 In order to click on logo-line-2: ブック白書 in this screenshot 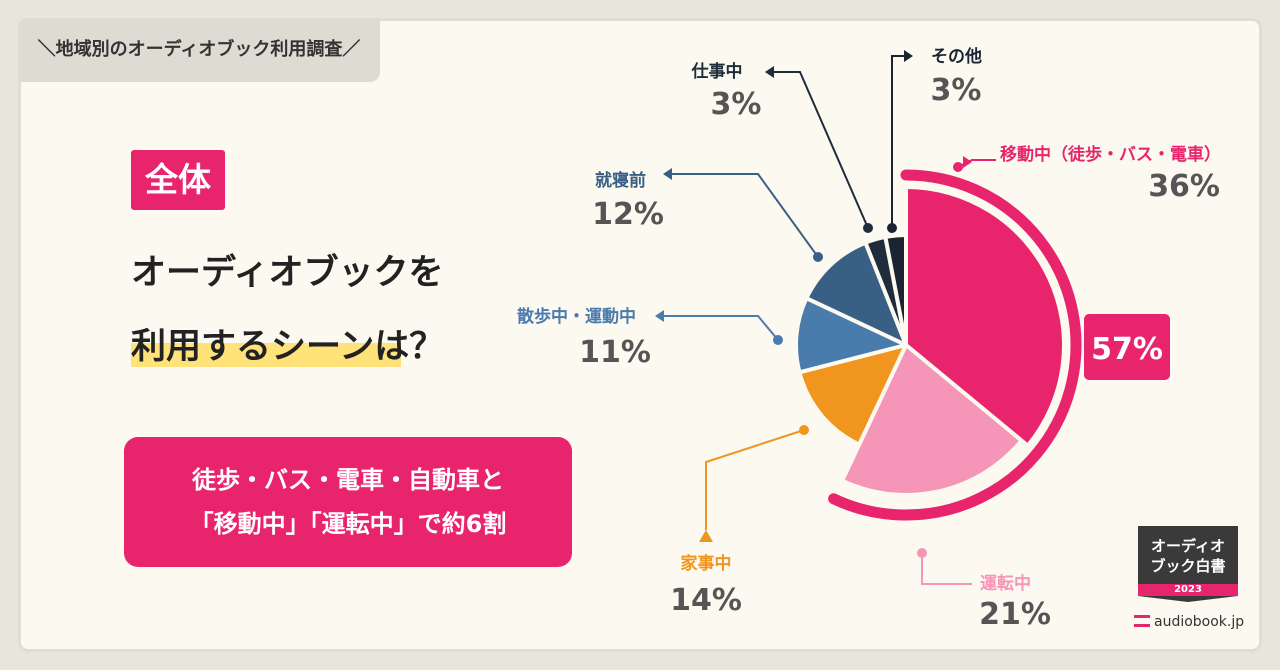, I will do `click(1188, 566)`.